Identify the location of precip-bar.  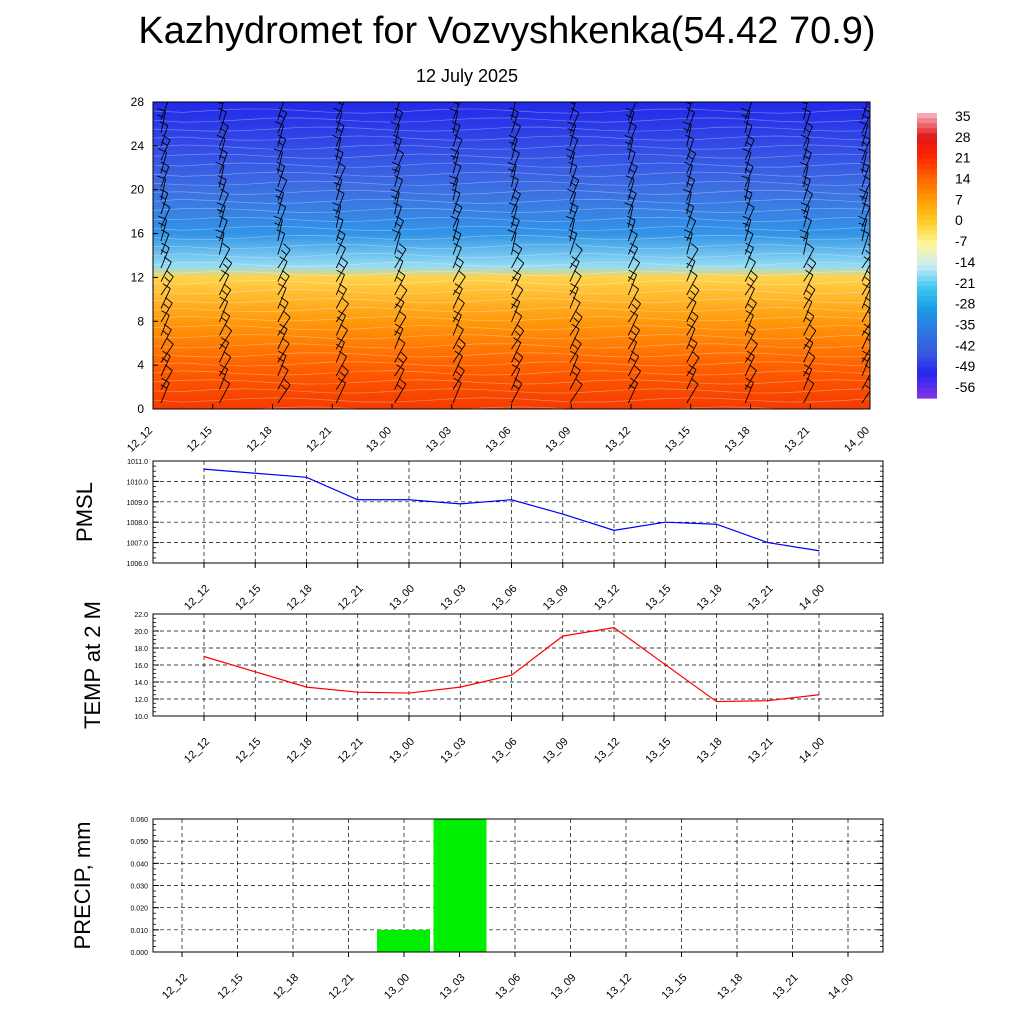
(403, 940).